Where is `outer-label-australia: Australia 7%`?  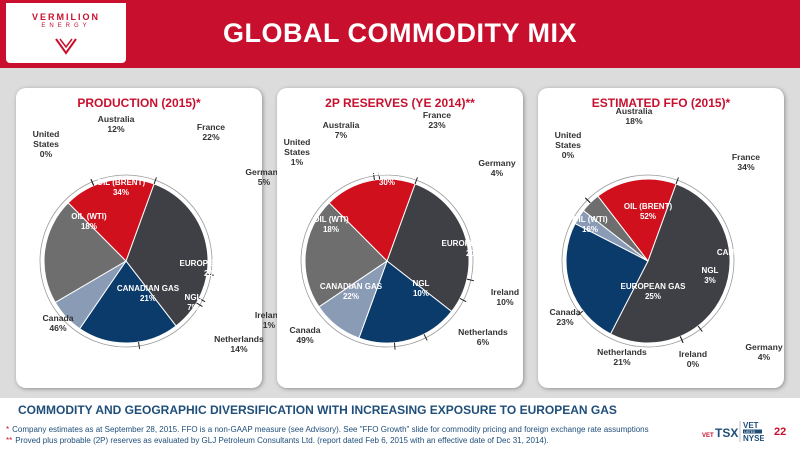 outer-label-australia: Australia 7% is located at coordinates (341, 130).